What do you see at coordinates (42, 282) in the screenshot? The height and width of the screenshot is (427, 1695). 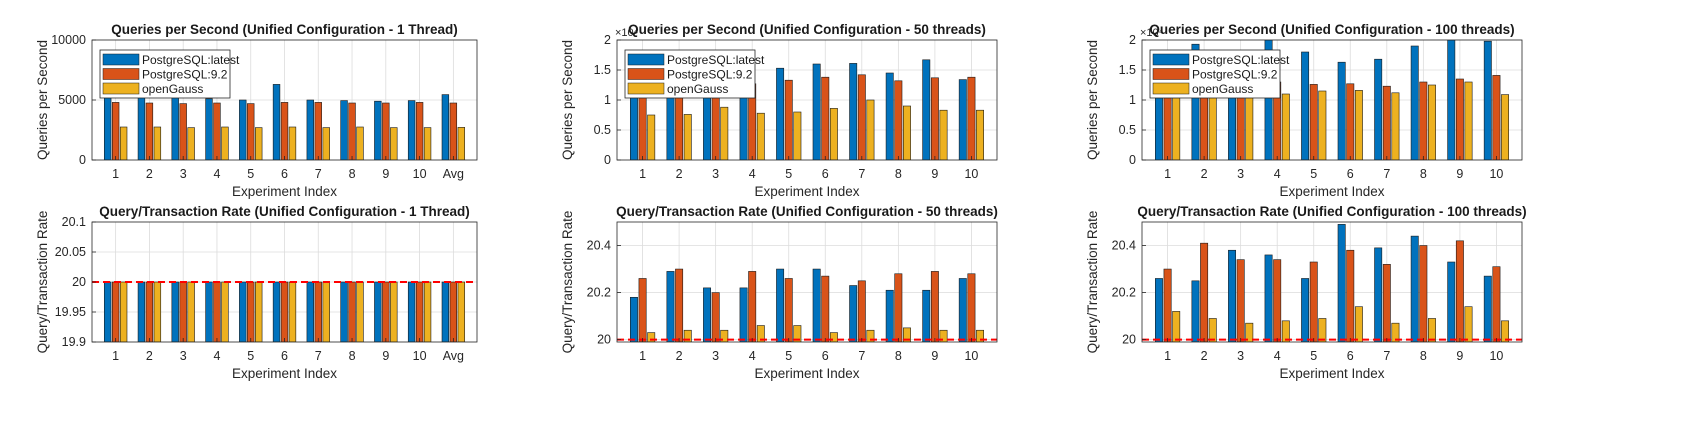 I see `y-axis-label: Query/Transaction Rate` at bounding box center [42, 282].